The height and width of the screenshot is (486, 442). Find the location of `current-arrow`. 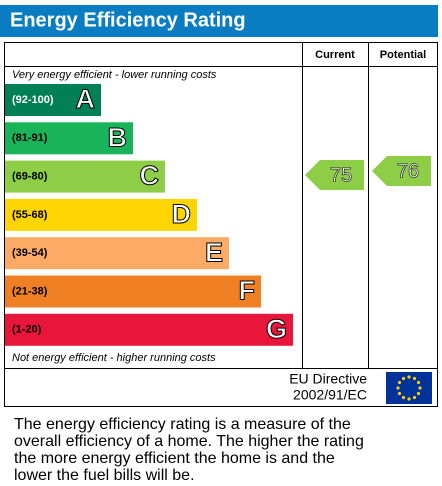

current-arrow is located at coordinates (334, 175).